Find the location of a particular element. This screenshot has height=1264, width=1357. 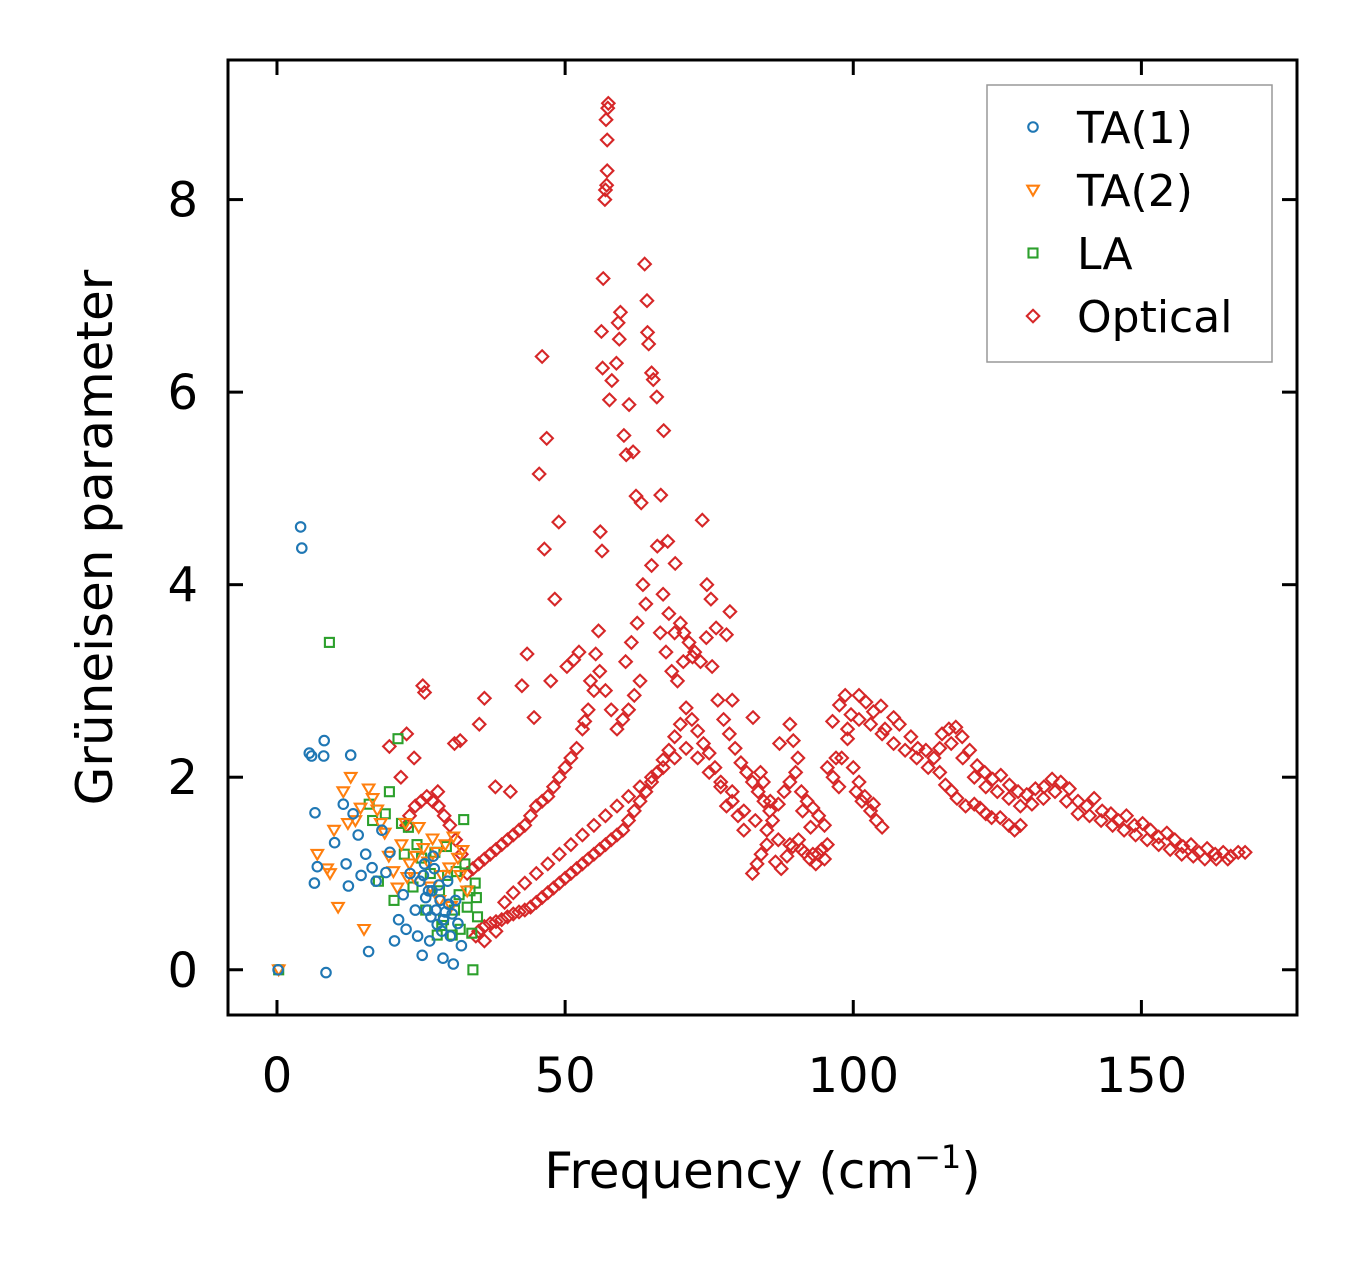

y-tick-label: 2 is located at coordinates (182, 778).